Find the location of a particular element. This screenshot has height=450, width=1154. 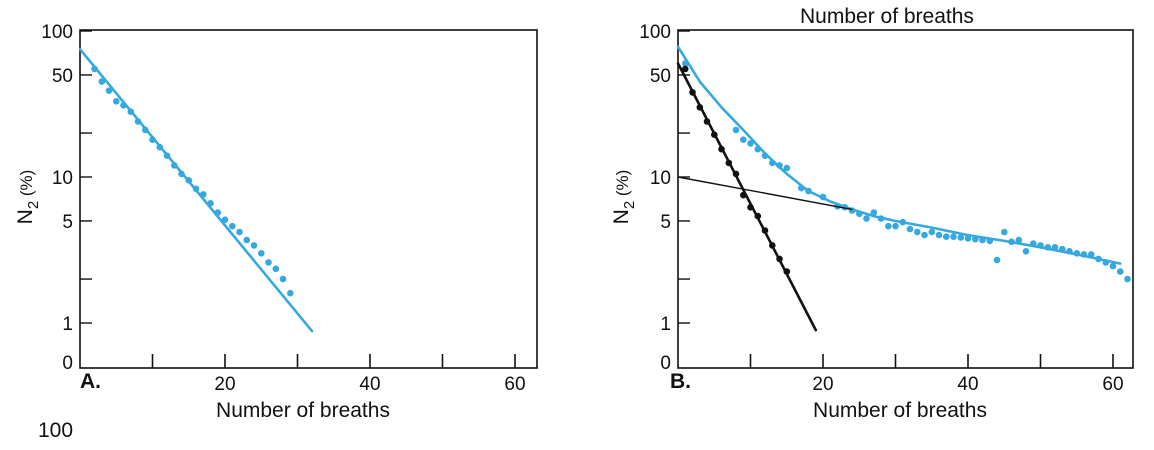

clipped-top-text: Number of breaths is located at coordinates (887, 16).